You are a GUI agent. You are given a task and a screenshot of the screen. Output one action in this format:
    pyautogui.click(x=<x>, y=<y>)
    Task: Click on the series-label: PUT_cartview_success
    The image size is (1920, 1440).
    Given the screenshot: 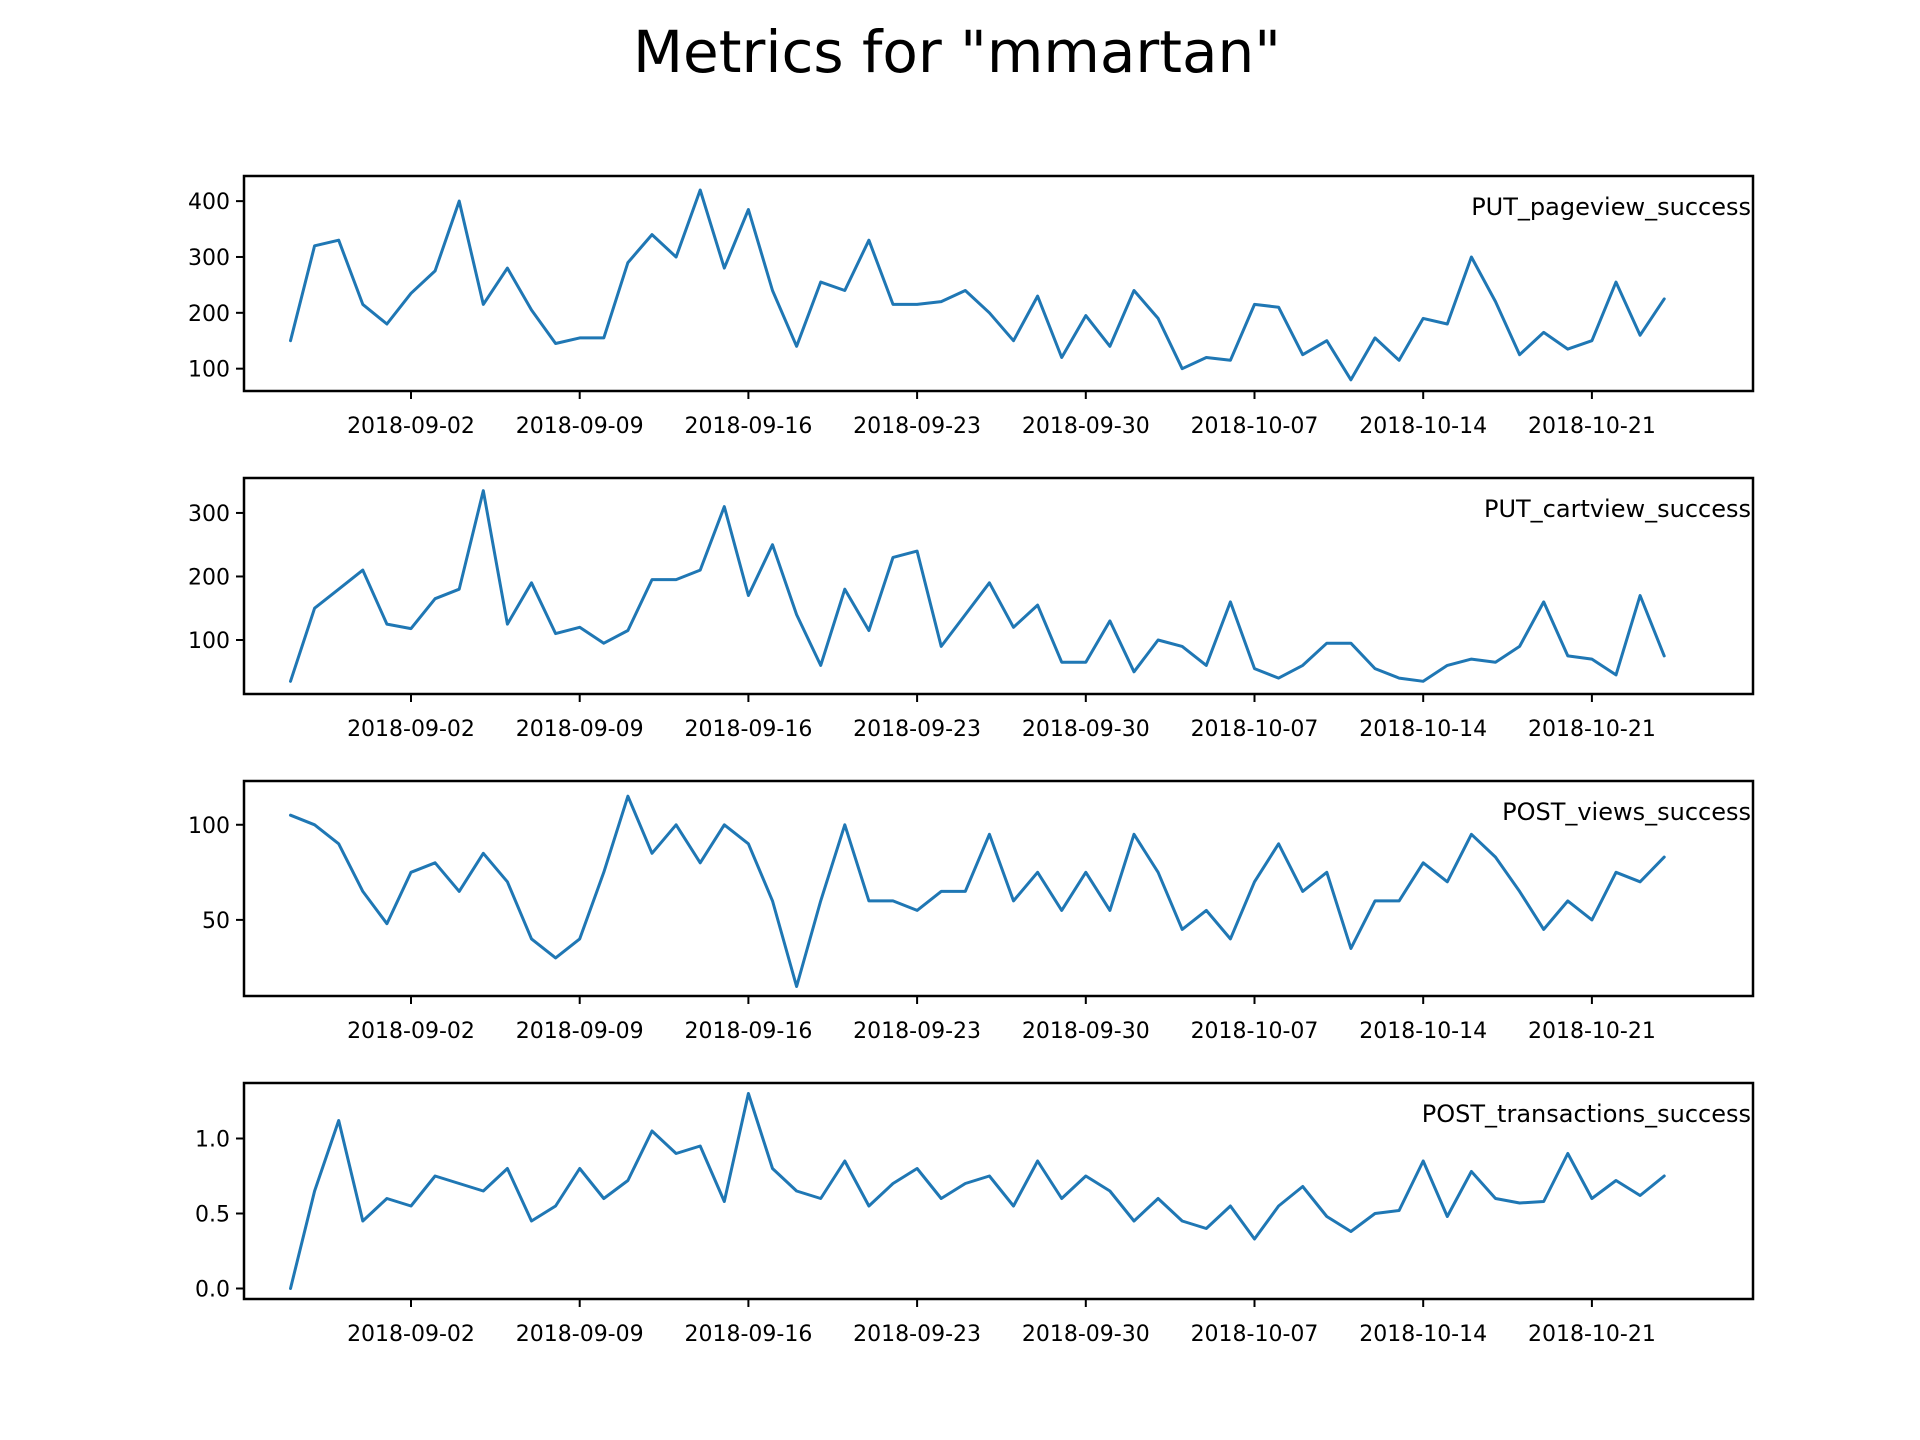 What is the action you would take?
    pyautogui.click(x=1617, y=509)
    